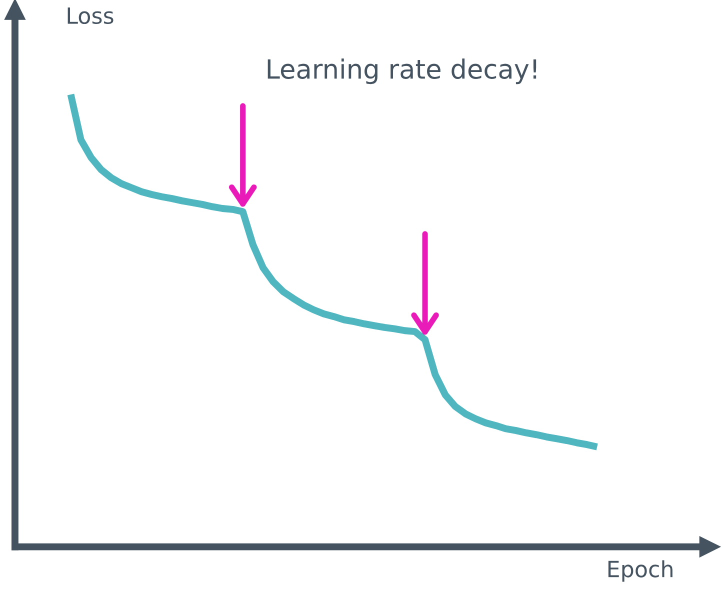 This screenshot has width=723, height=595. What do you see at coordinates (91, 16) in the screenshot?
I see `y-axis-title: Loss` at bounding box center [91, 16].